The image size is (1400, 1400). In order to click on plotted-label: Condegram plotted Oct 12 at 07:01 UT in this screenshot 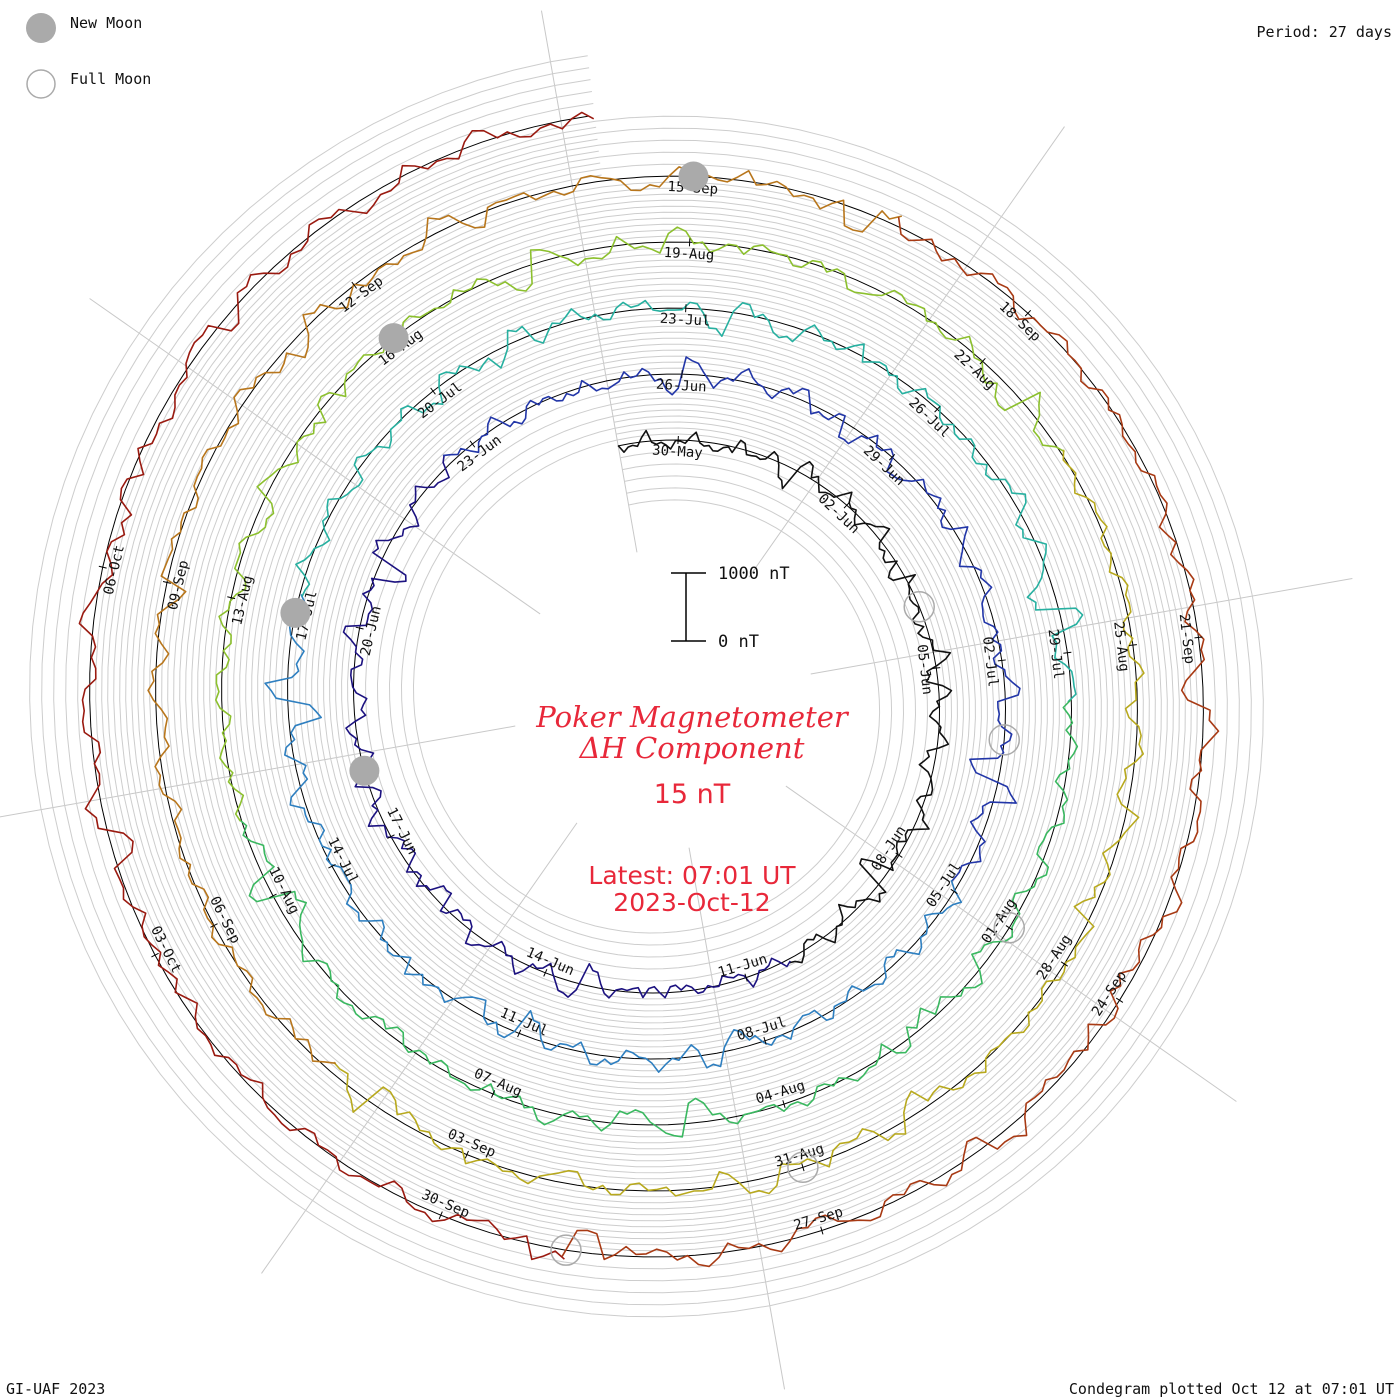, I will do `click(1231, 1389)`.